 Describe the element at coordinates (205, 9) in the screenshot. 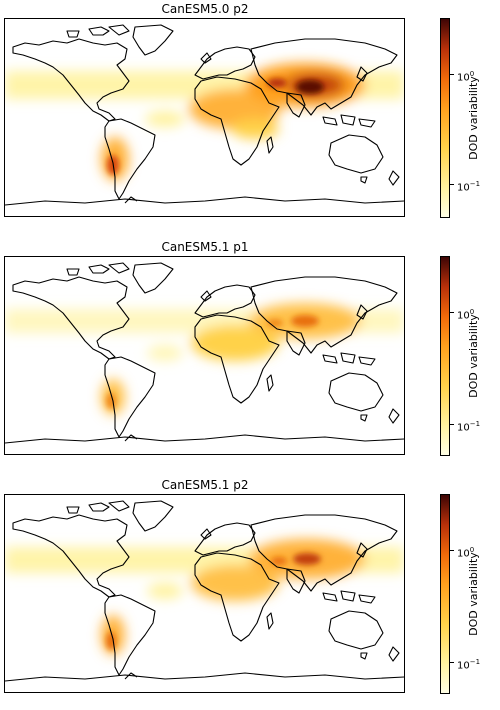

I see `panel-title: CanESM5.0 p2` at that location.